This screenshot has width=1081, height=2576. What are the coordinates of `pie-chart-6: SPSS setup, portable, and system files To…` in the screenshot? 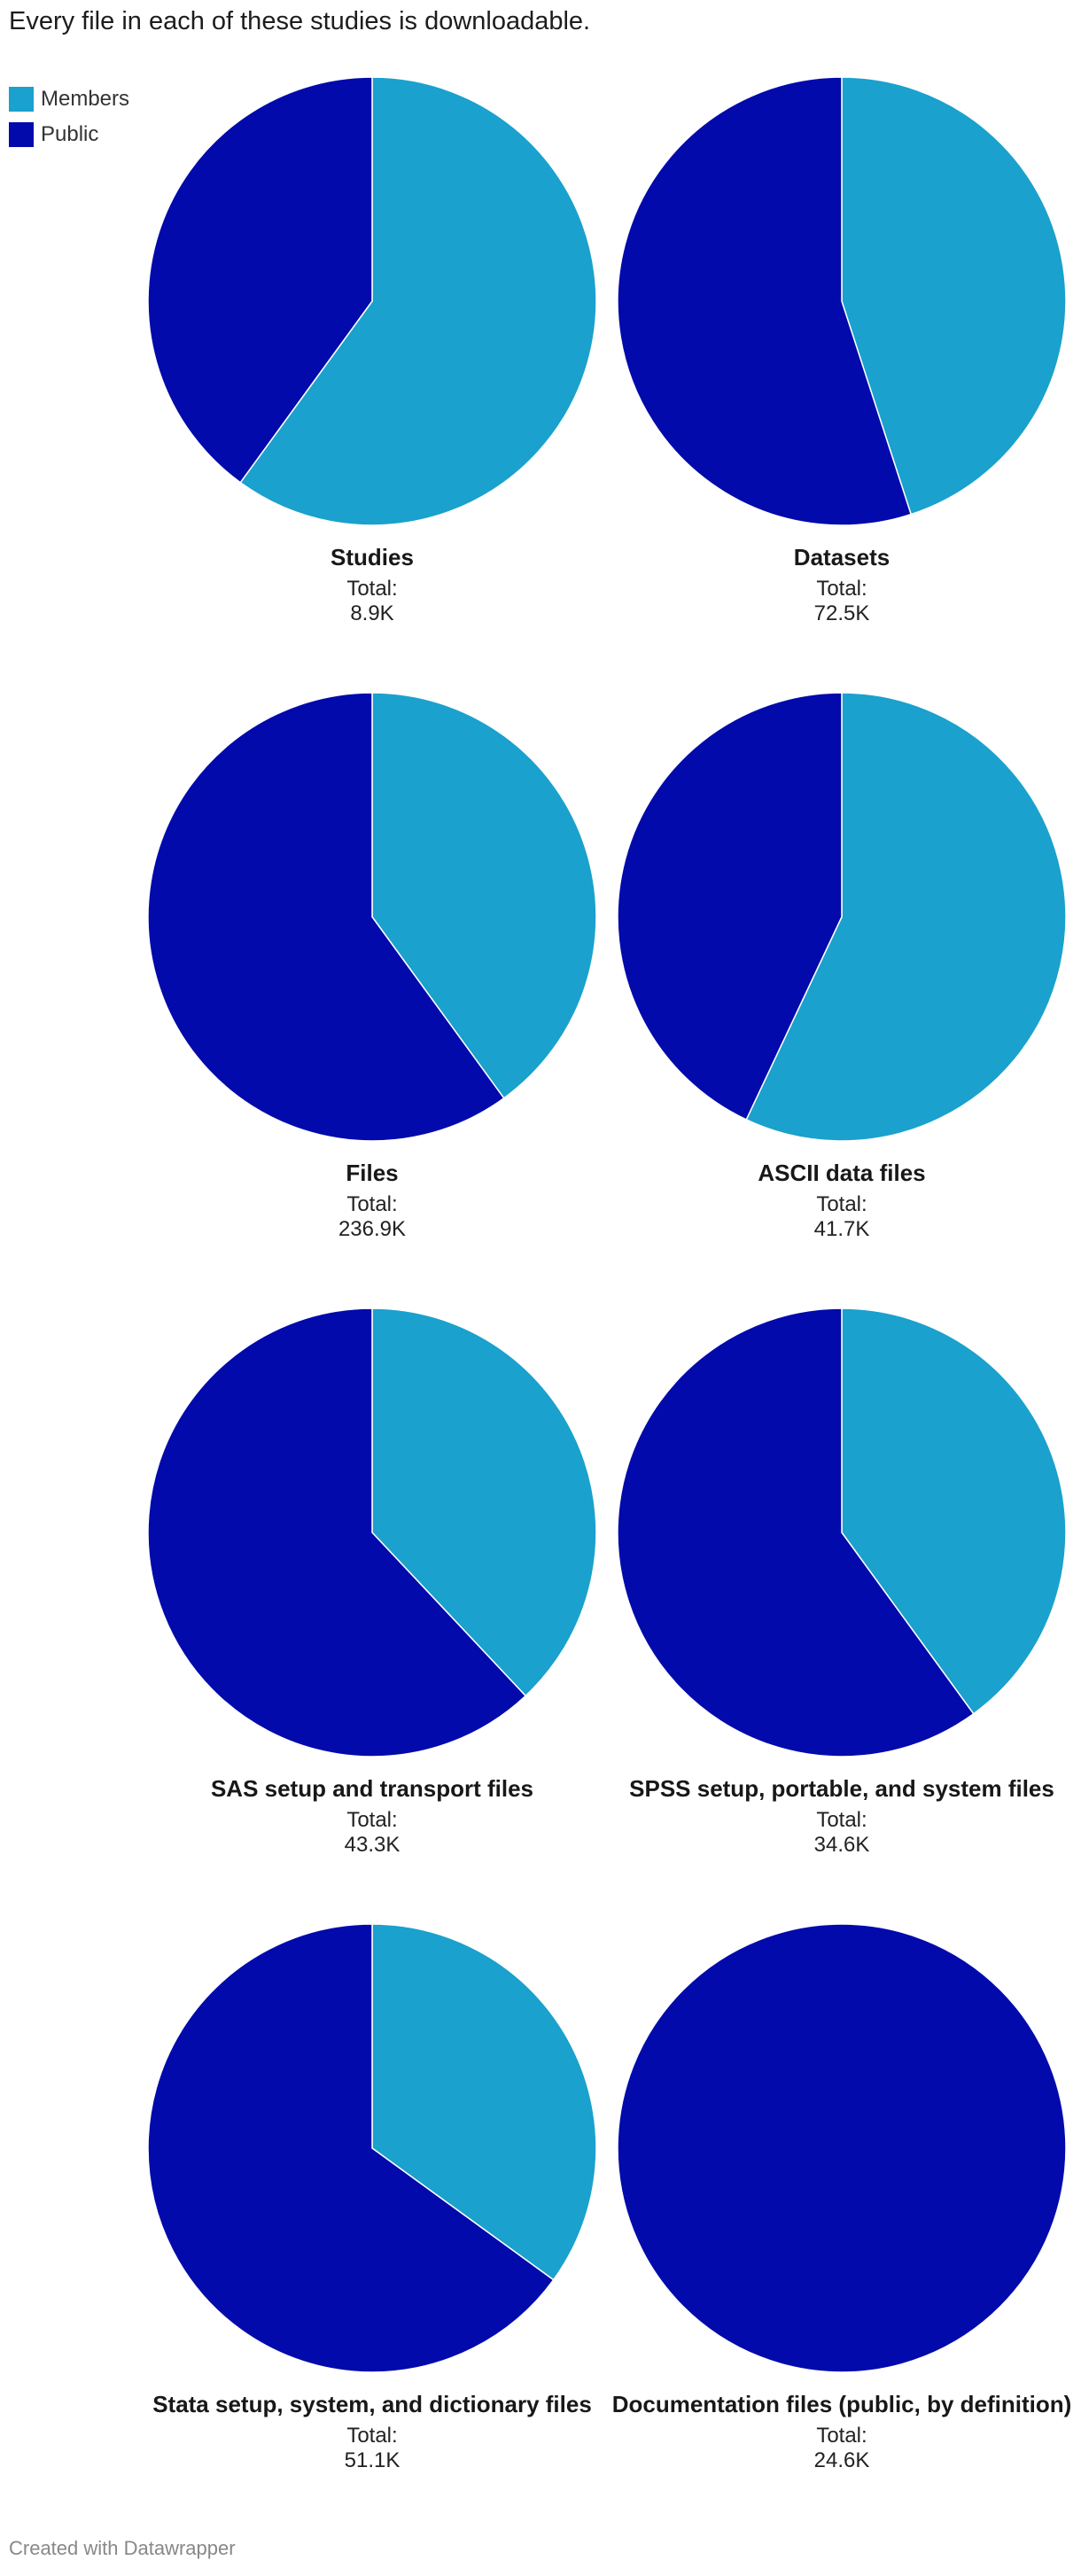 It's located at (842, 1582).